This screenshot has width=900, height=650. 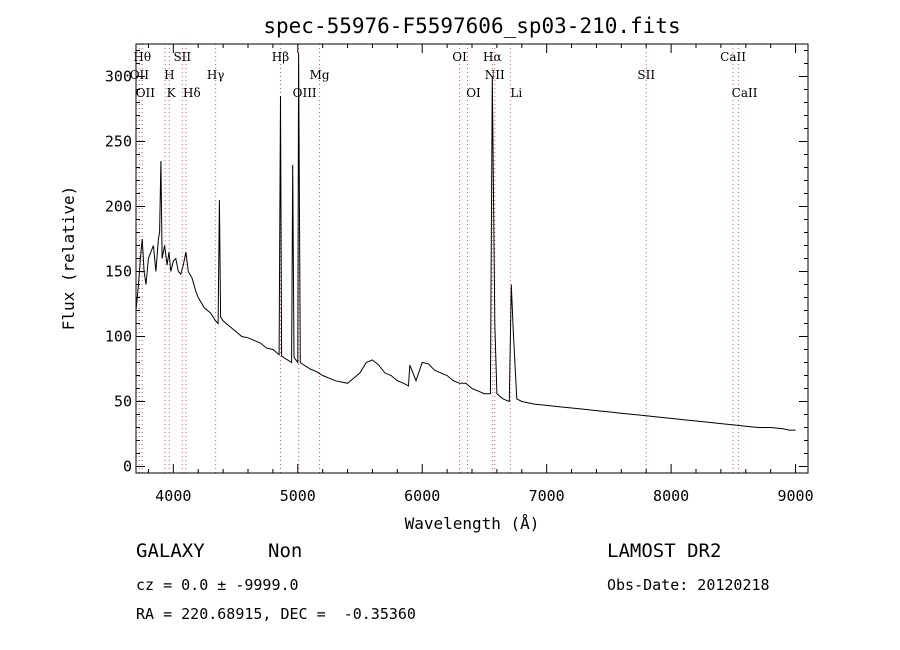 What do you see at coordinates (547, 496) in the screenshot?
I see `x-tick-label: 7000` at bounding box center [547, 496].